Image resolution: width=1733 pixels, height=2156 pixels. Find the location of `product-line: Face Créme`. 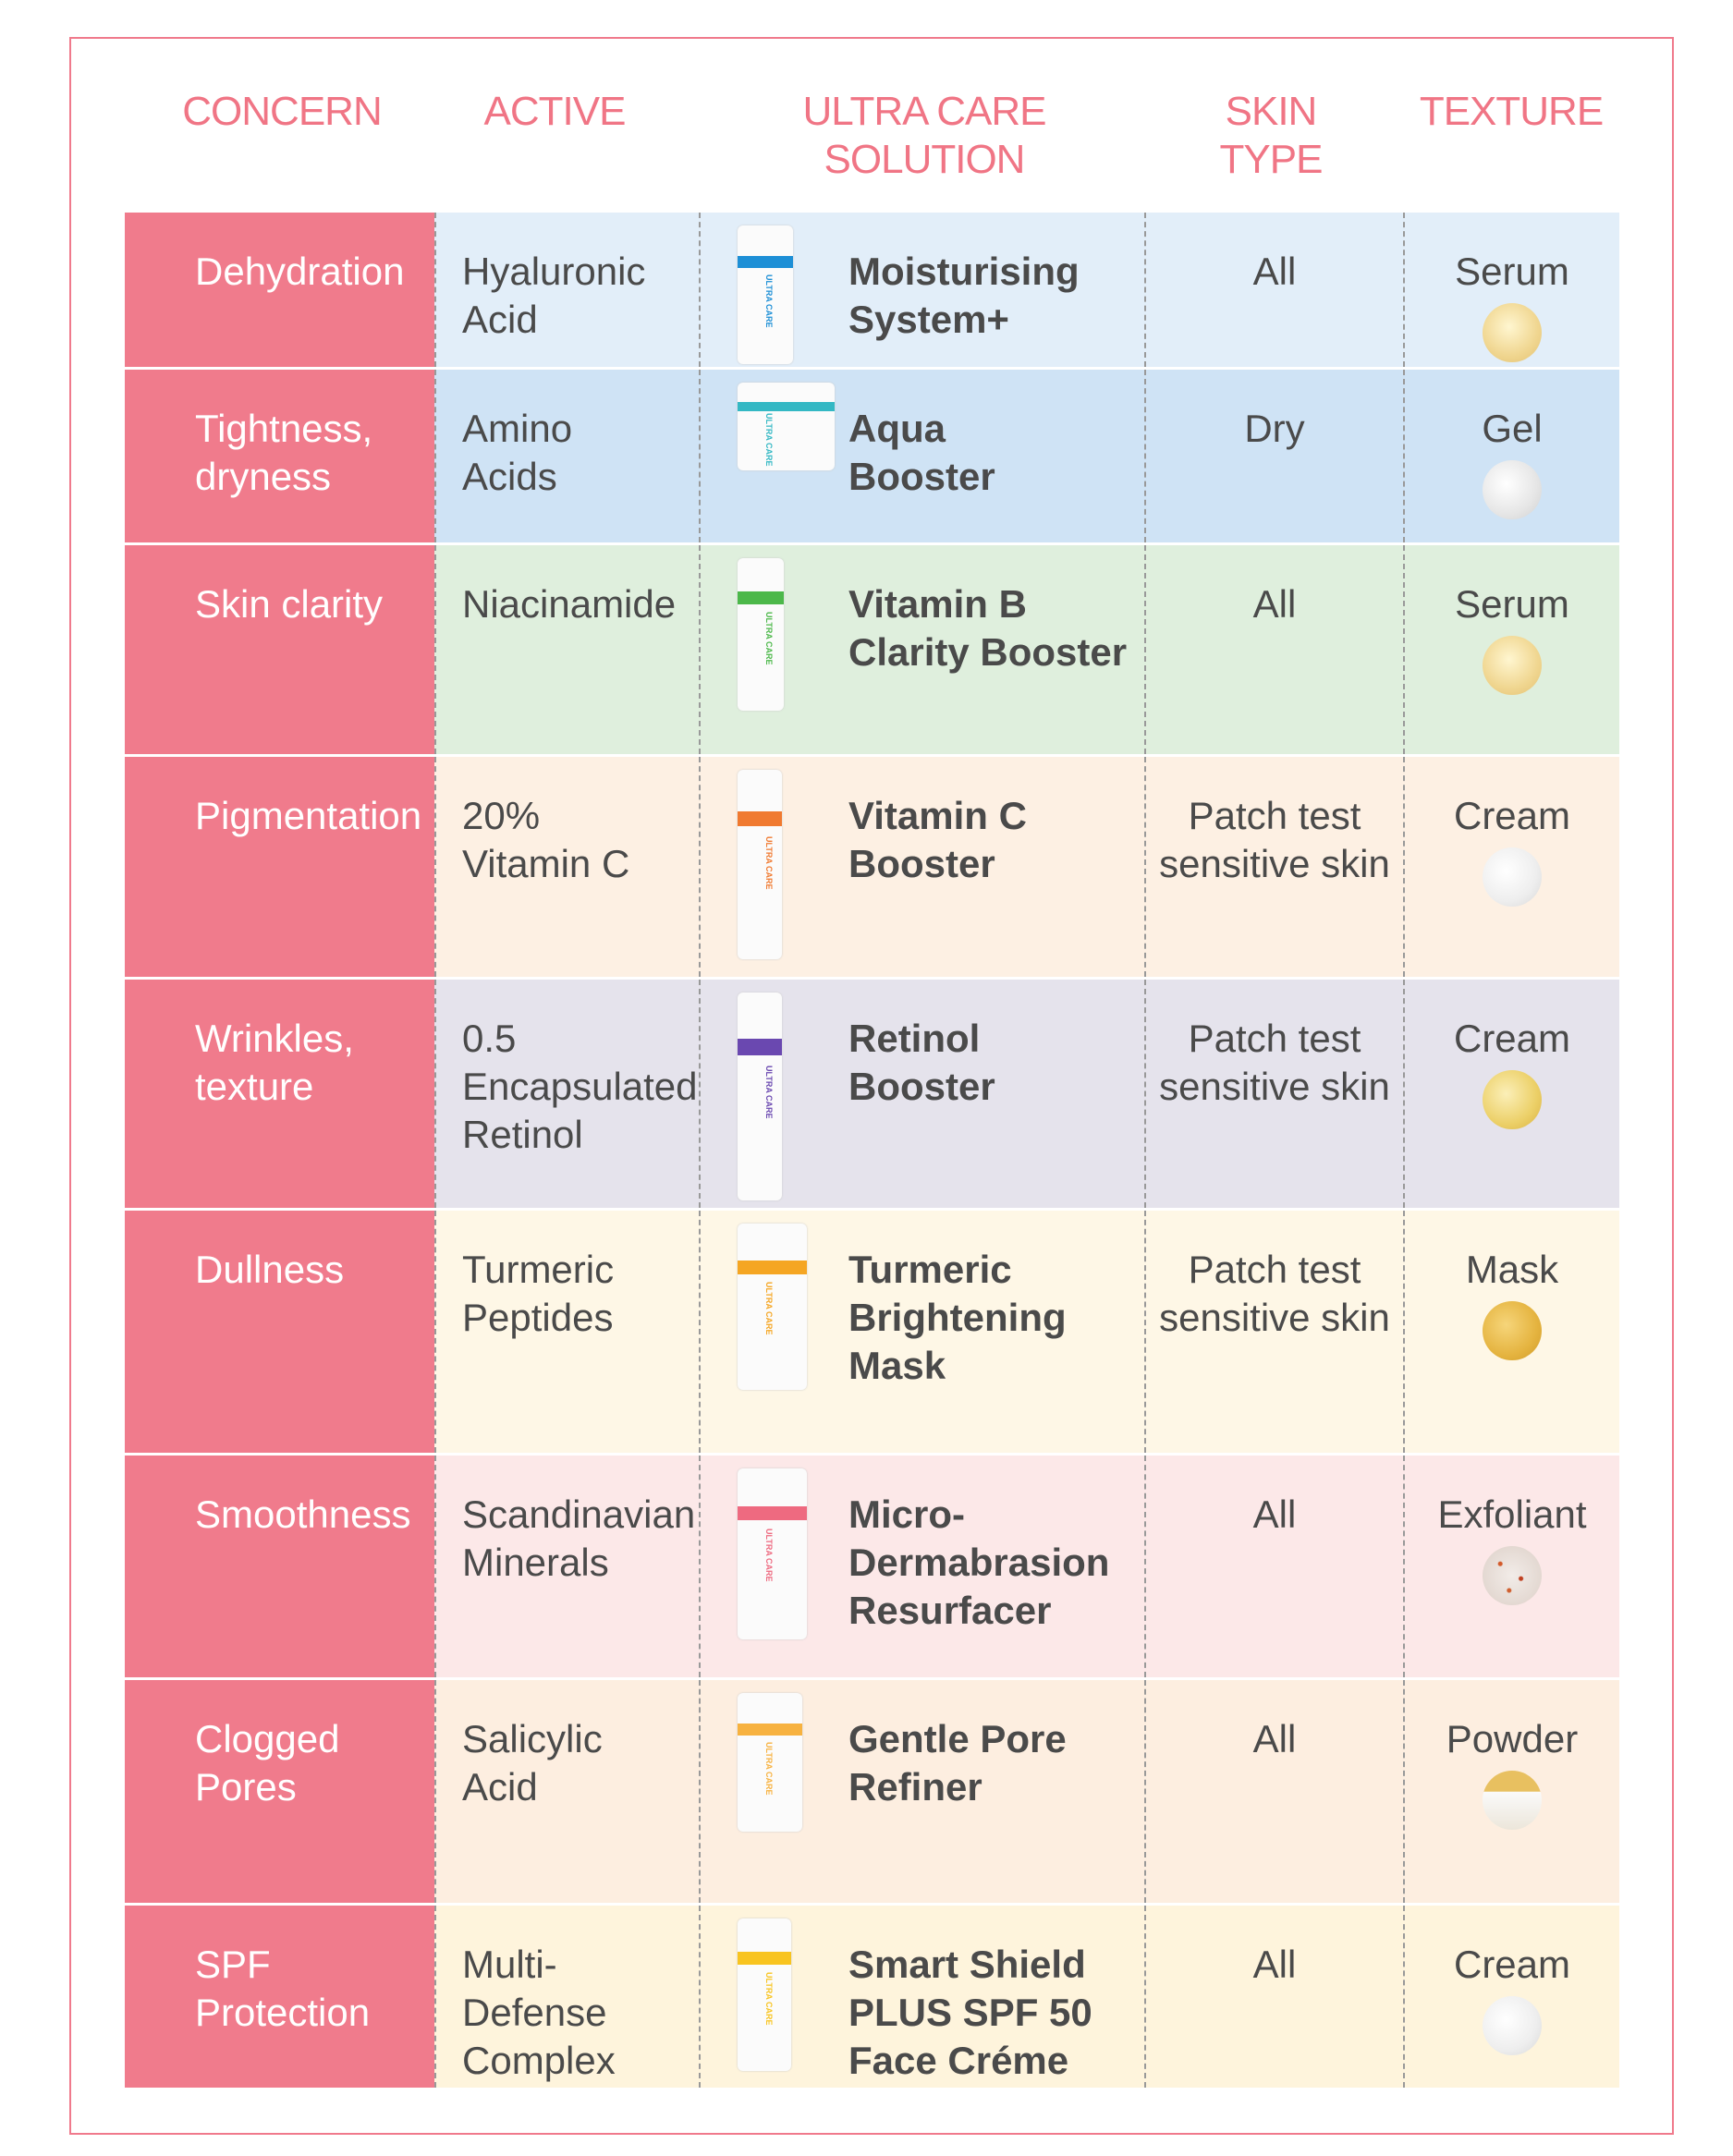

product-line: Face Créme is located at coordinates (958, 2060).